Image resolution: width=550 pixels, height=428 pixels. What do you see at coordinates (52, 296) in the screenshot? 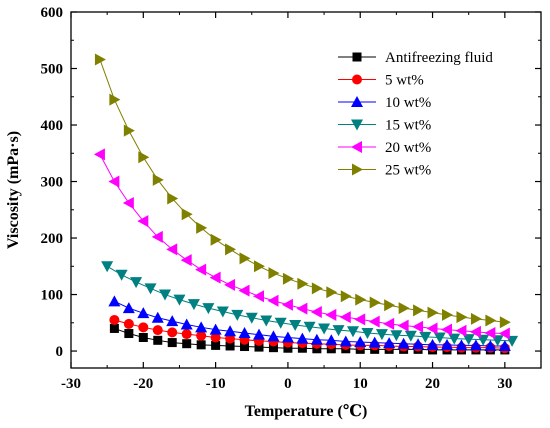
I see `y-tick-label: 100` at bounding box center [52, 296].